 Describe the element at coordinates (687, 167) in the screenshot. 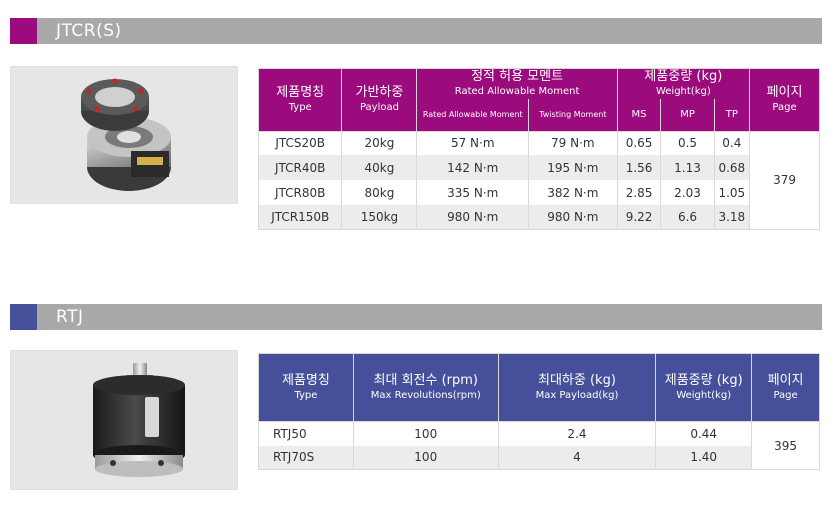

I see `mp-cell: 1.13` at that location.